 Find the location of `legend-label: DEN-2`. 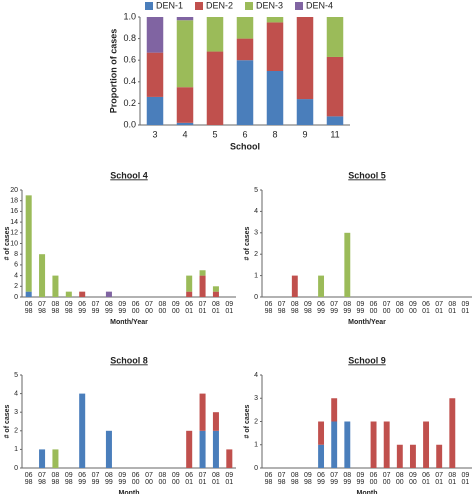

legend-label: DEN-2 is located at coordinates (219, 5).